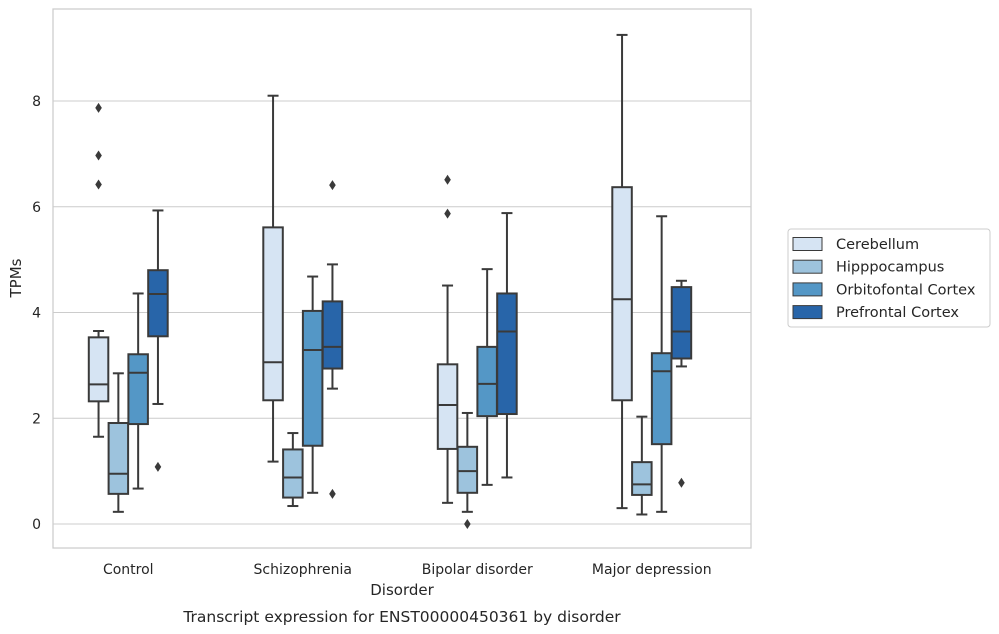 This screenshot has height=634, width=999. Describe the element at coordinates (36, 208) in the screenshot. I see `y-tick-label: 6` at that location.